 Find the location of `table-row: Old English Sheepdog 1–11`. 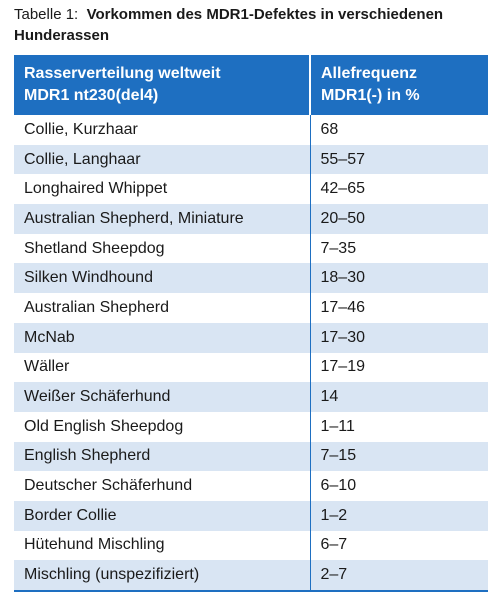

table-row: Old English Sheepdog 1–11 is located at coordinates (251, 426).